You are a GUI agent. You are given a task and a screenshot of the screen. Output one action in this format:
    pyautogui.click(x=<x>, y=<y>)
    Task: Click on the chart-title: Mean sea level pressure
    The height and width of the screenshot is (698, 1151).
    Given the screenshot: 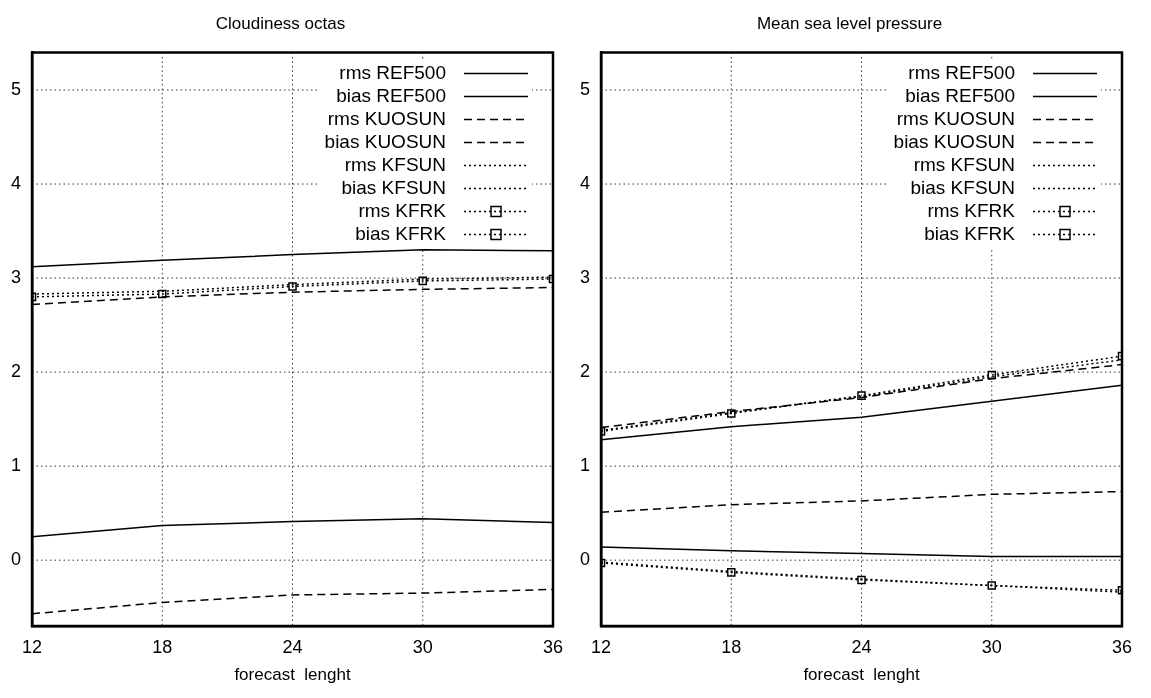 What is the action you would take?
    pyautogui.click(x=849, y=23)
    